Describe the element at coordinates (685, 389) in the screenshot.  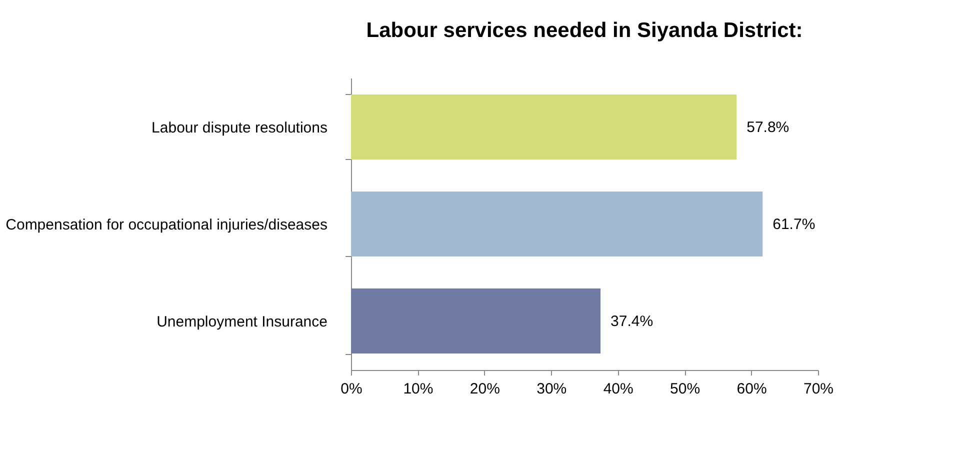
I see `x-tick-label: 50%` at that location.